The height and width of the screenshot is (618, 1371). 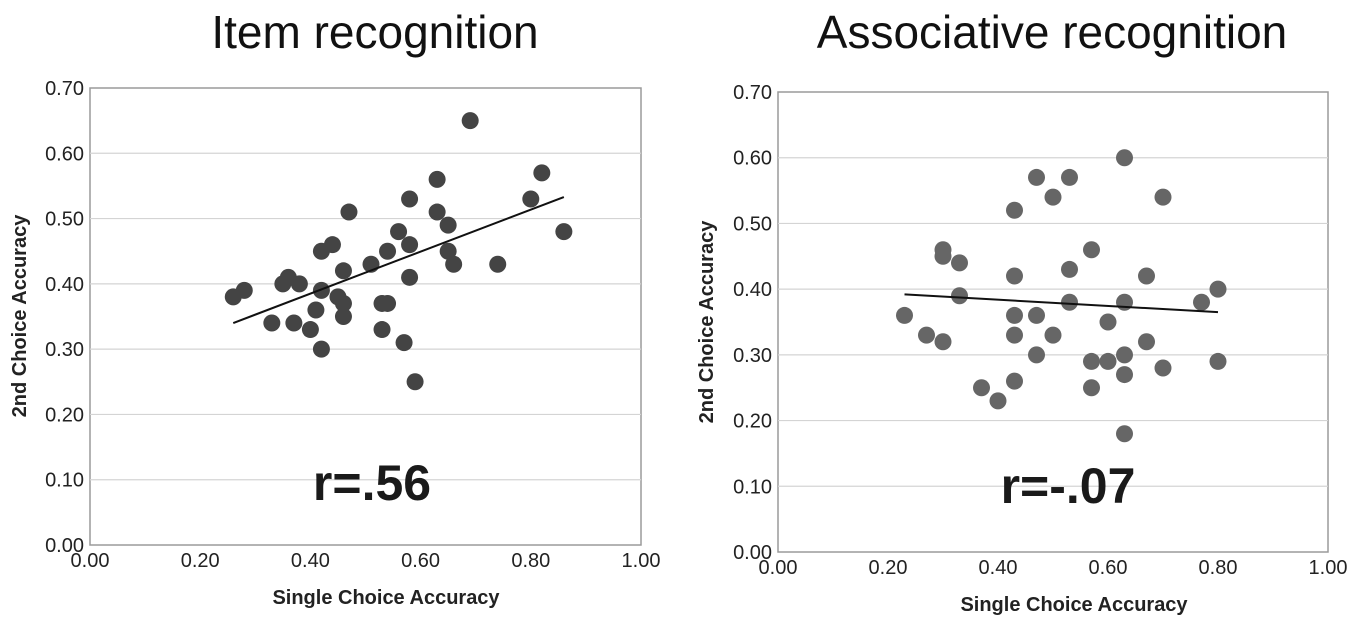 What do you see at coordinates (64, 89) in the screenshot?
I see `y-tick-label: 0.70` at bounding box center [64, 89].